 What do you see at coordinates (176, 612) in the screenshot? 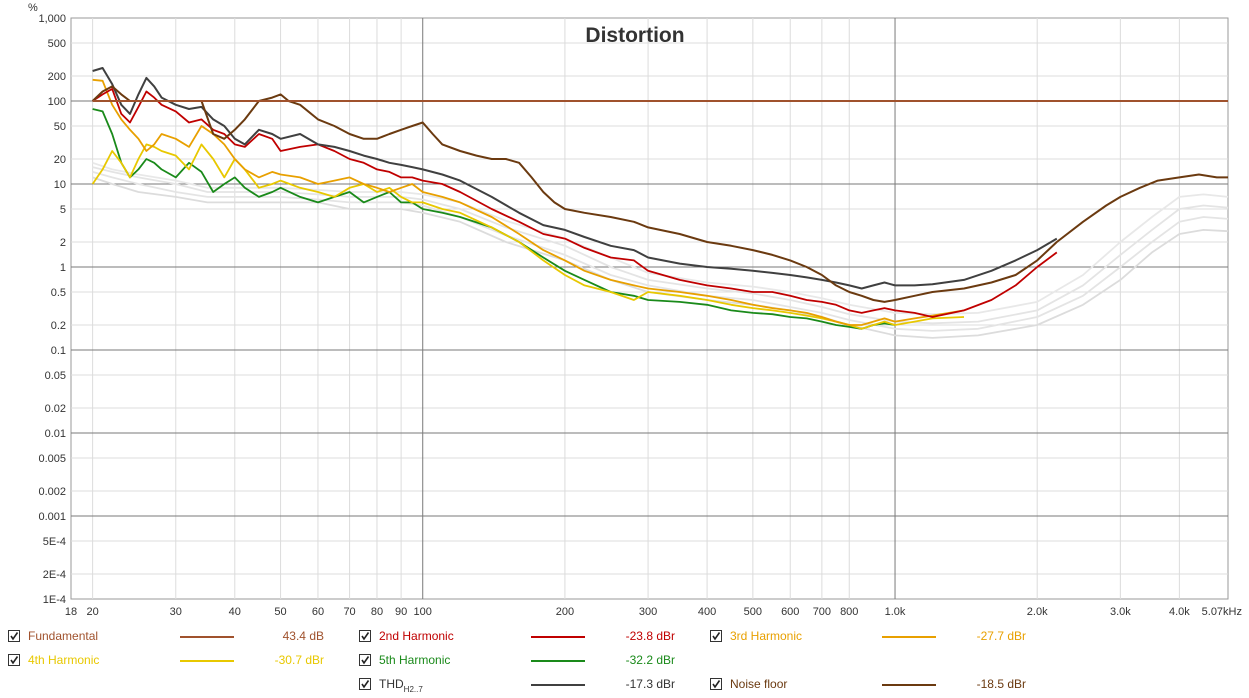
I see `x-tick-label: 30` at bounding box center [176, 612].